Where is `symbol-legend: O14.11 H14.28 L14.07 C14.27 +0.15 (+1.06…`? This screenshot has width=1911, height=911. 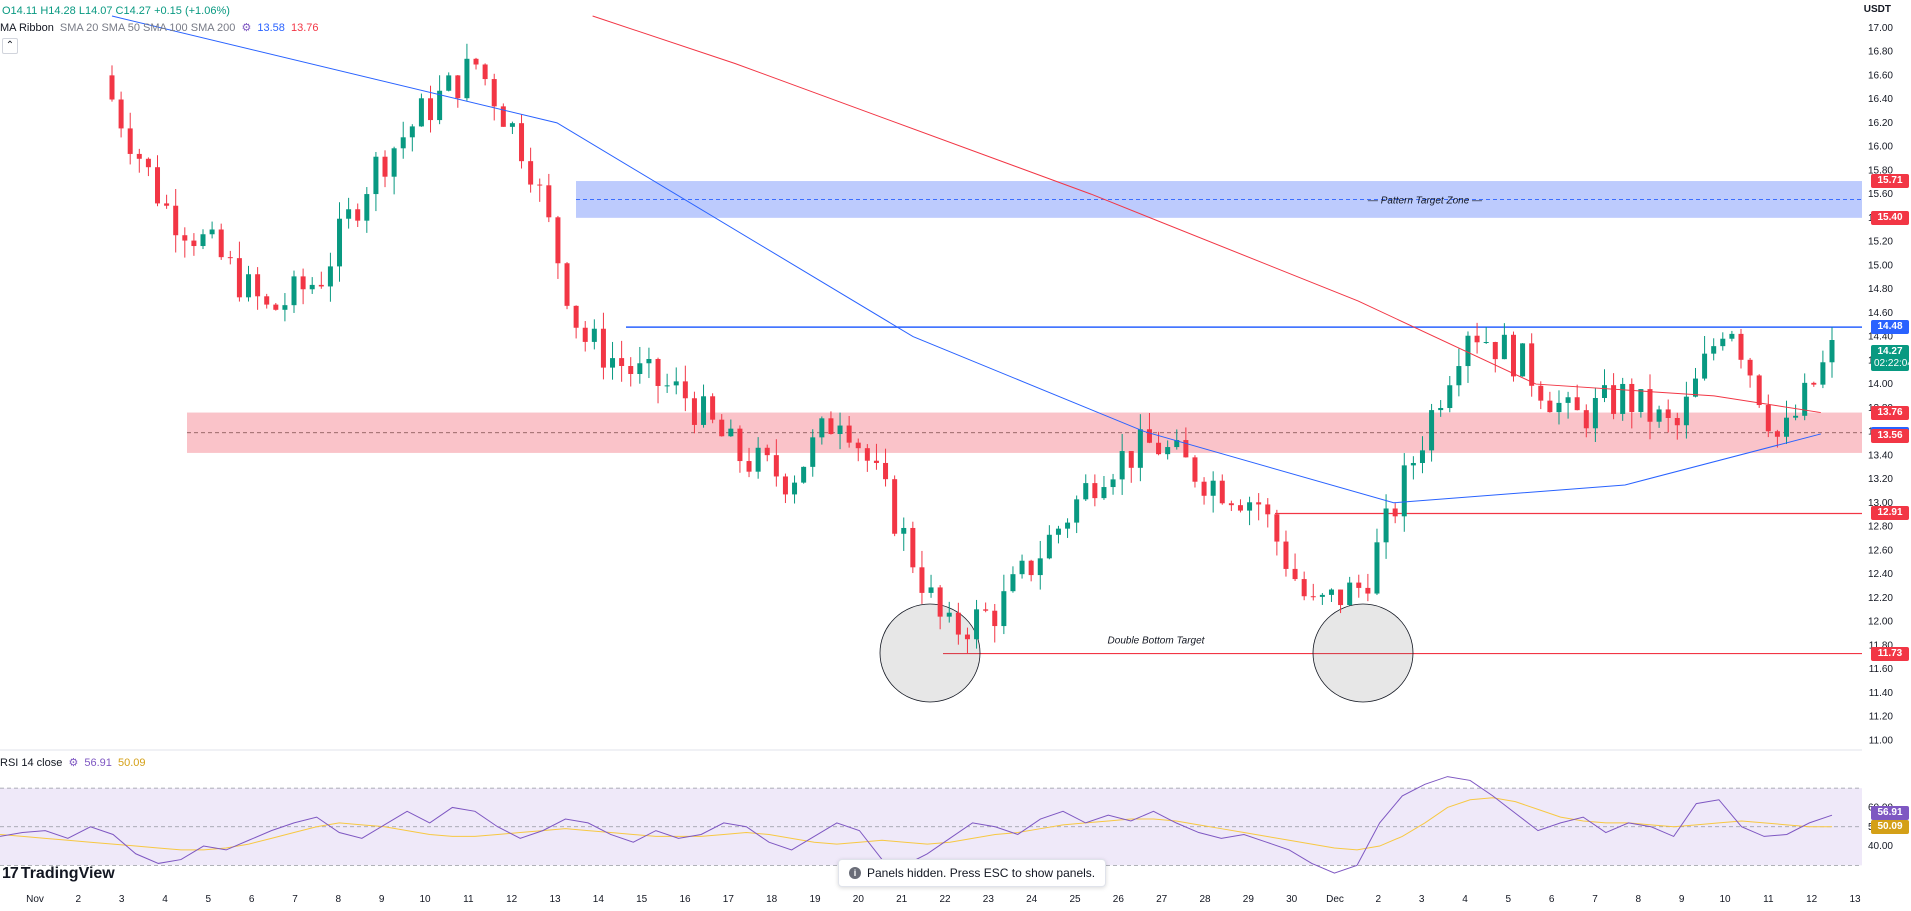 symbol-legend: O14.11 H14.28 L14.07 C14.27 +0.15 (+1.06… is located at coordinates (117, 11).